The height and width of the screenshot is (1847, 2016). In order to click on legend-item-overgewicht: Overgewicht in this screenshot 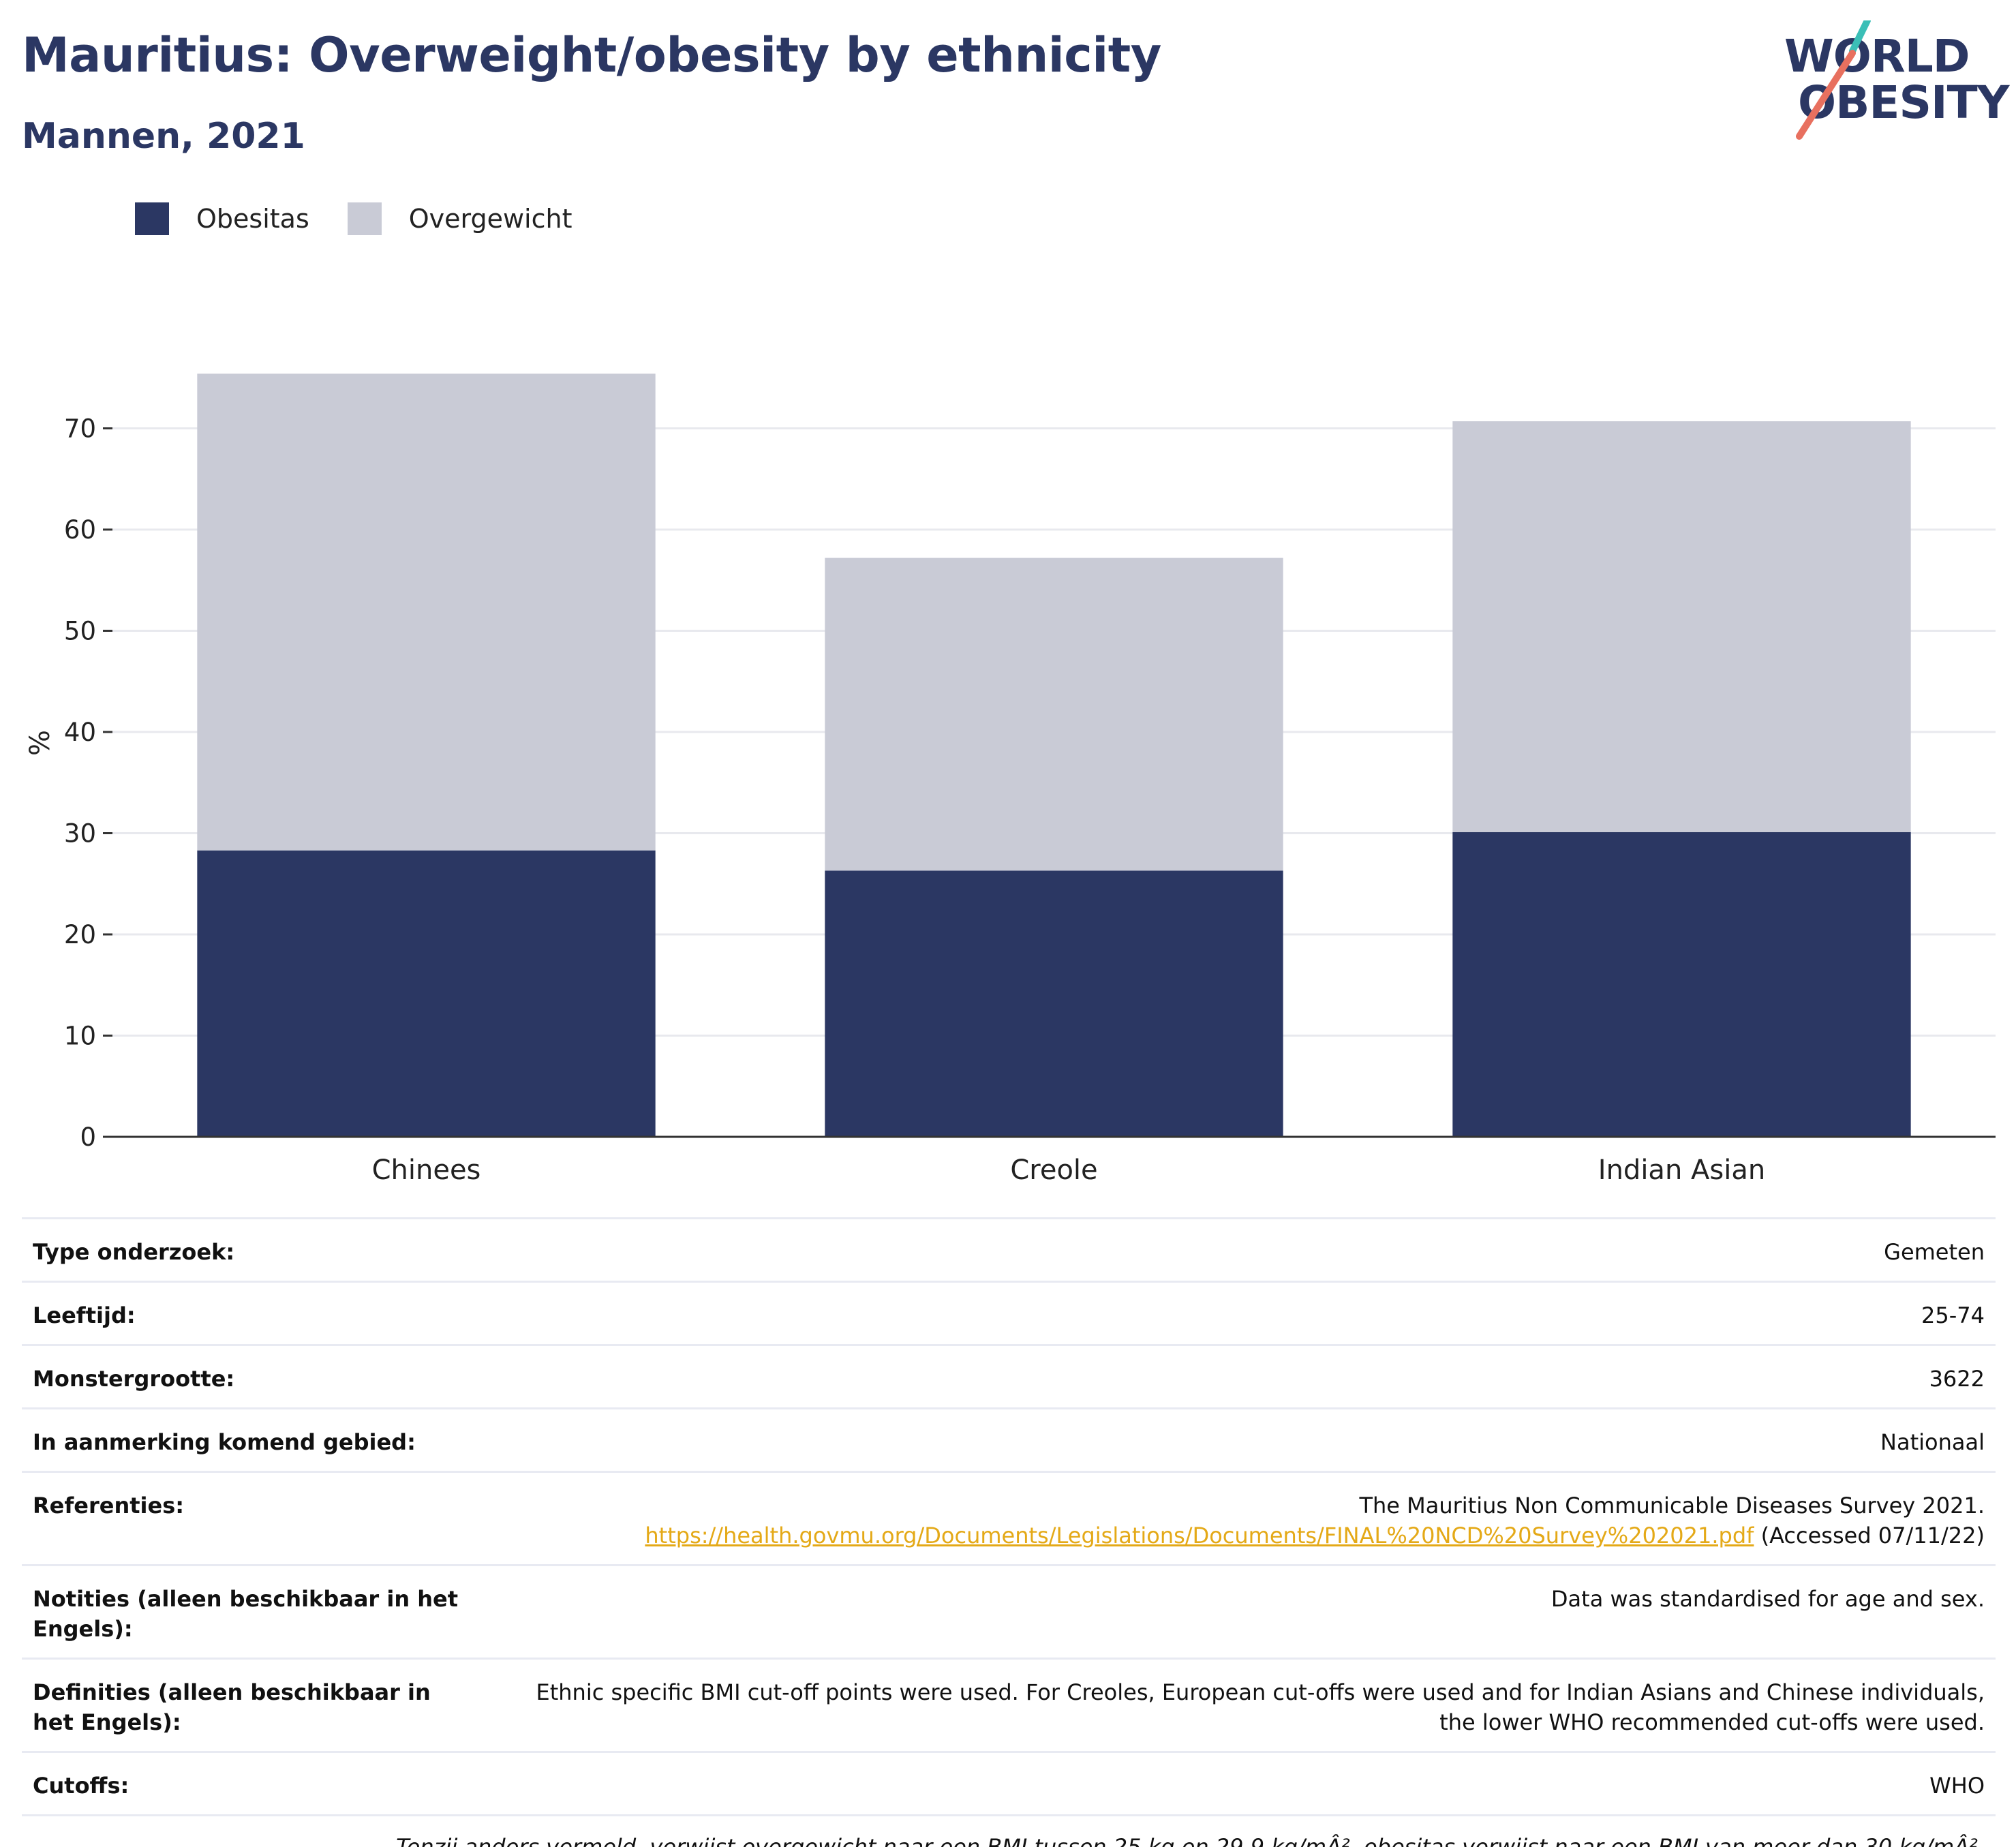, I will do `click(459, 218)`.